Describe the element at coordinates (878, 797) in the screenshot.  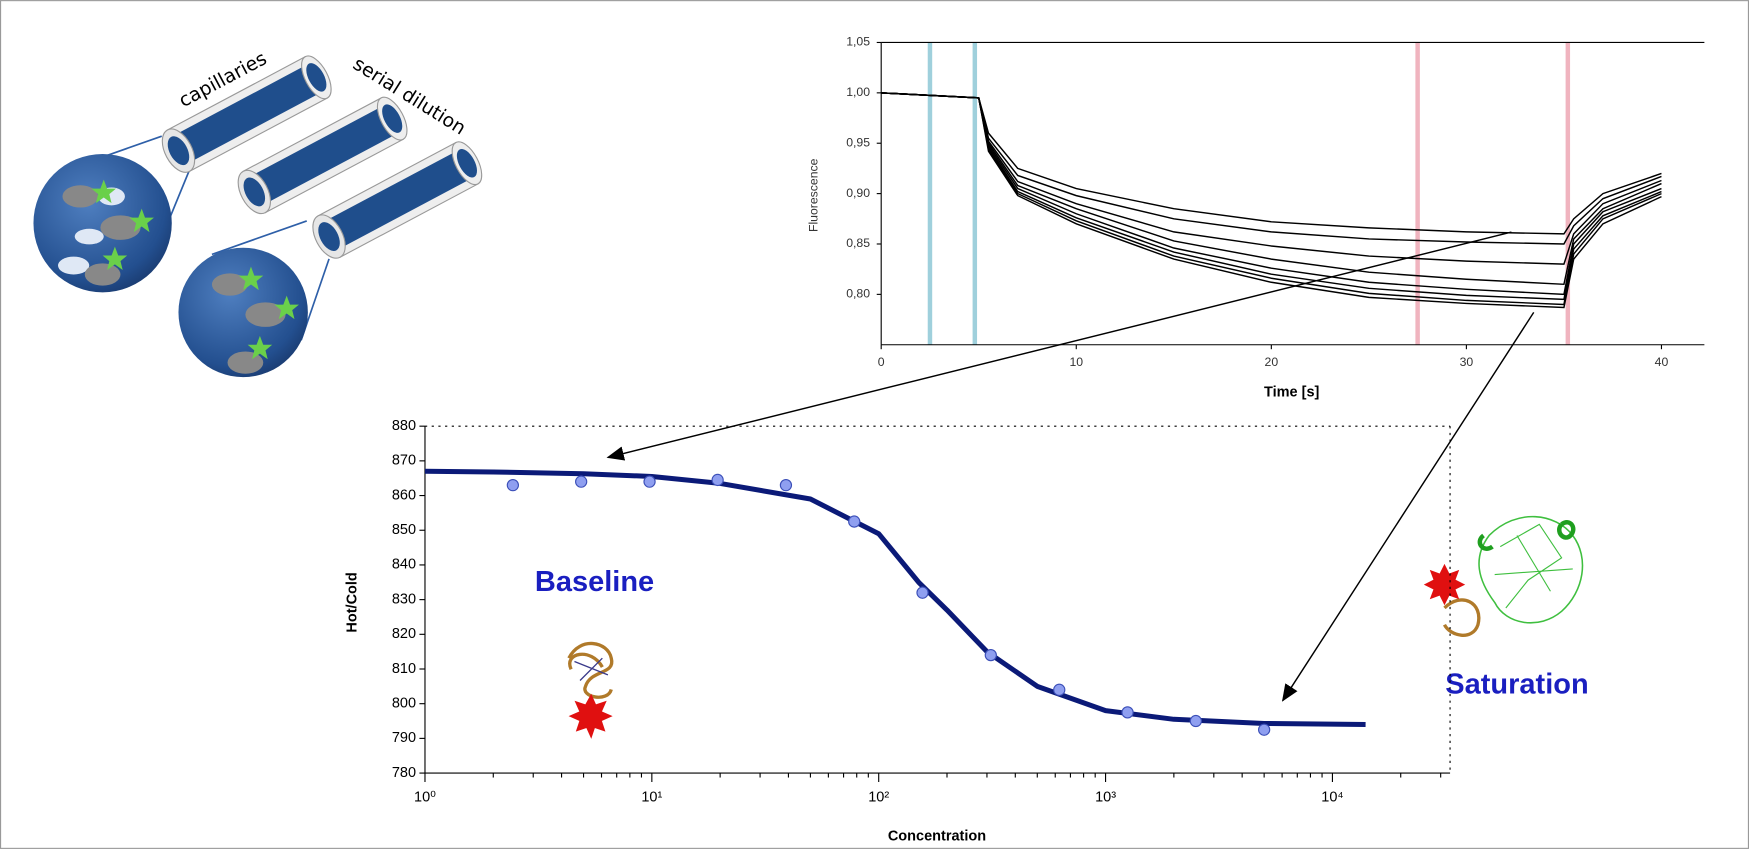
I see `x-tick-label: 10²` at that location.